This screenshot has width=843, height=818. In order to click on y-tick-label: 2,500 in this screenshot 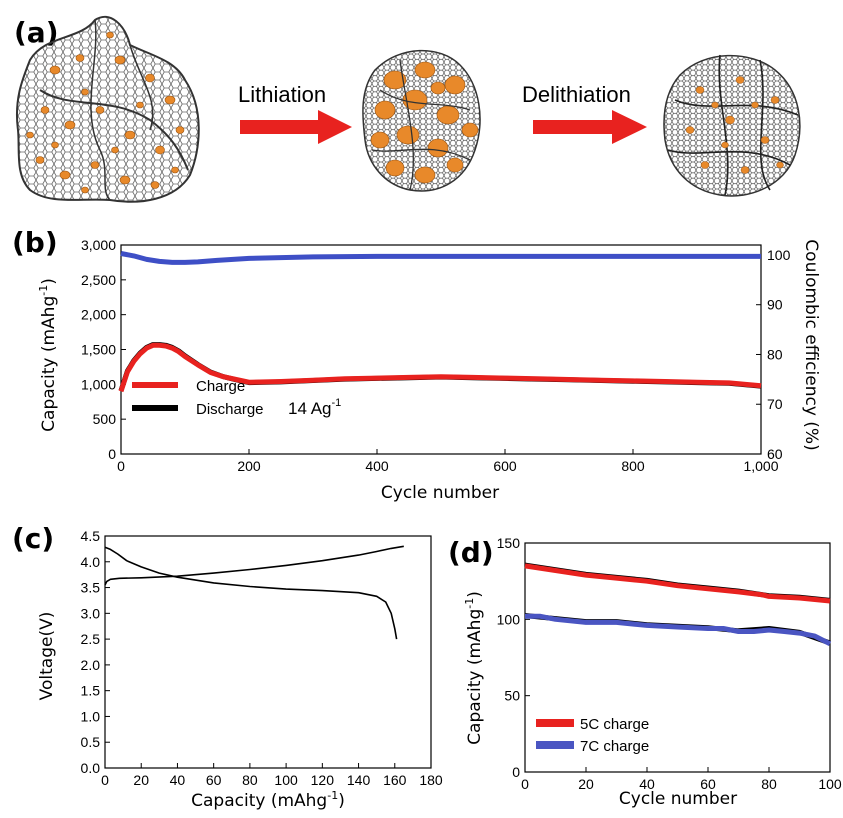, I will do `click(98, 280)`.